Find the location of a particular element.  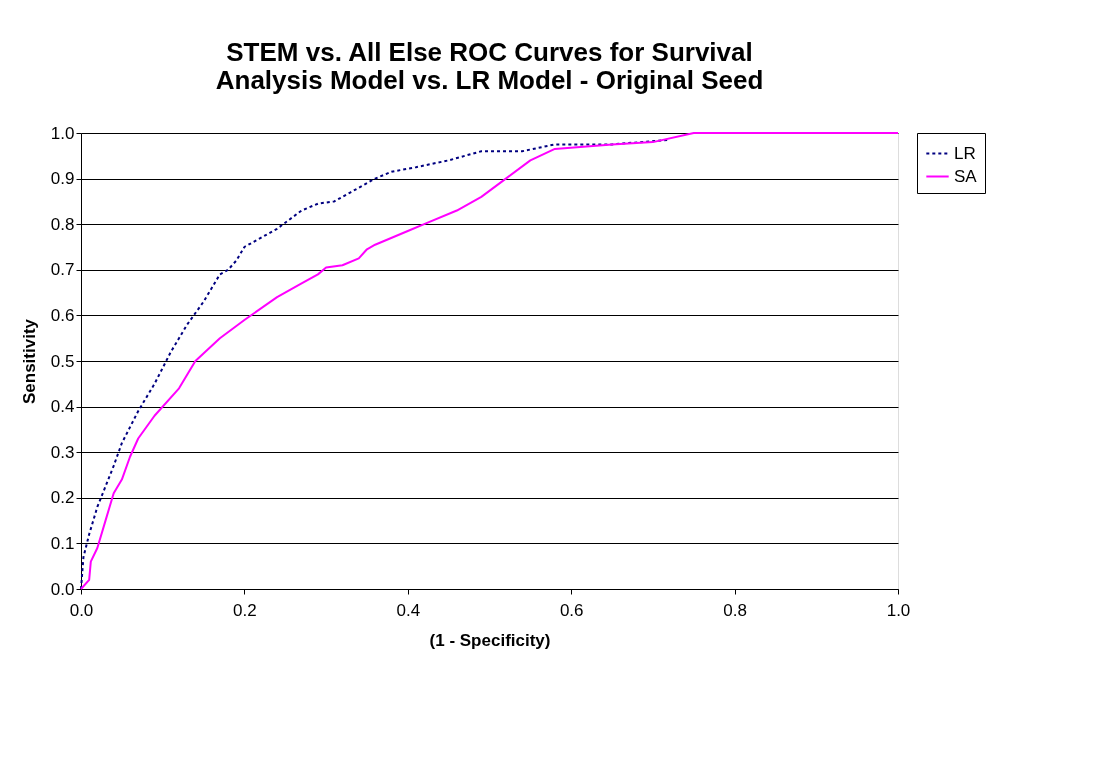

y-tick-label: 0.5 is located at coordinates (62, 361).